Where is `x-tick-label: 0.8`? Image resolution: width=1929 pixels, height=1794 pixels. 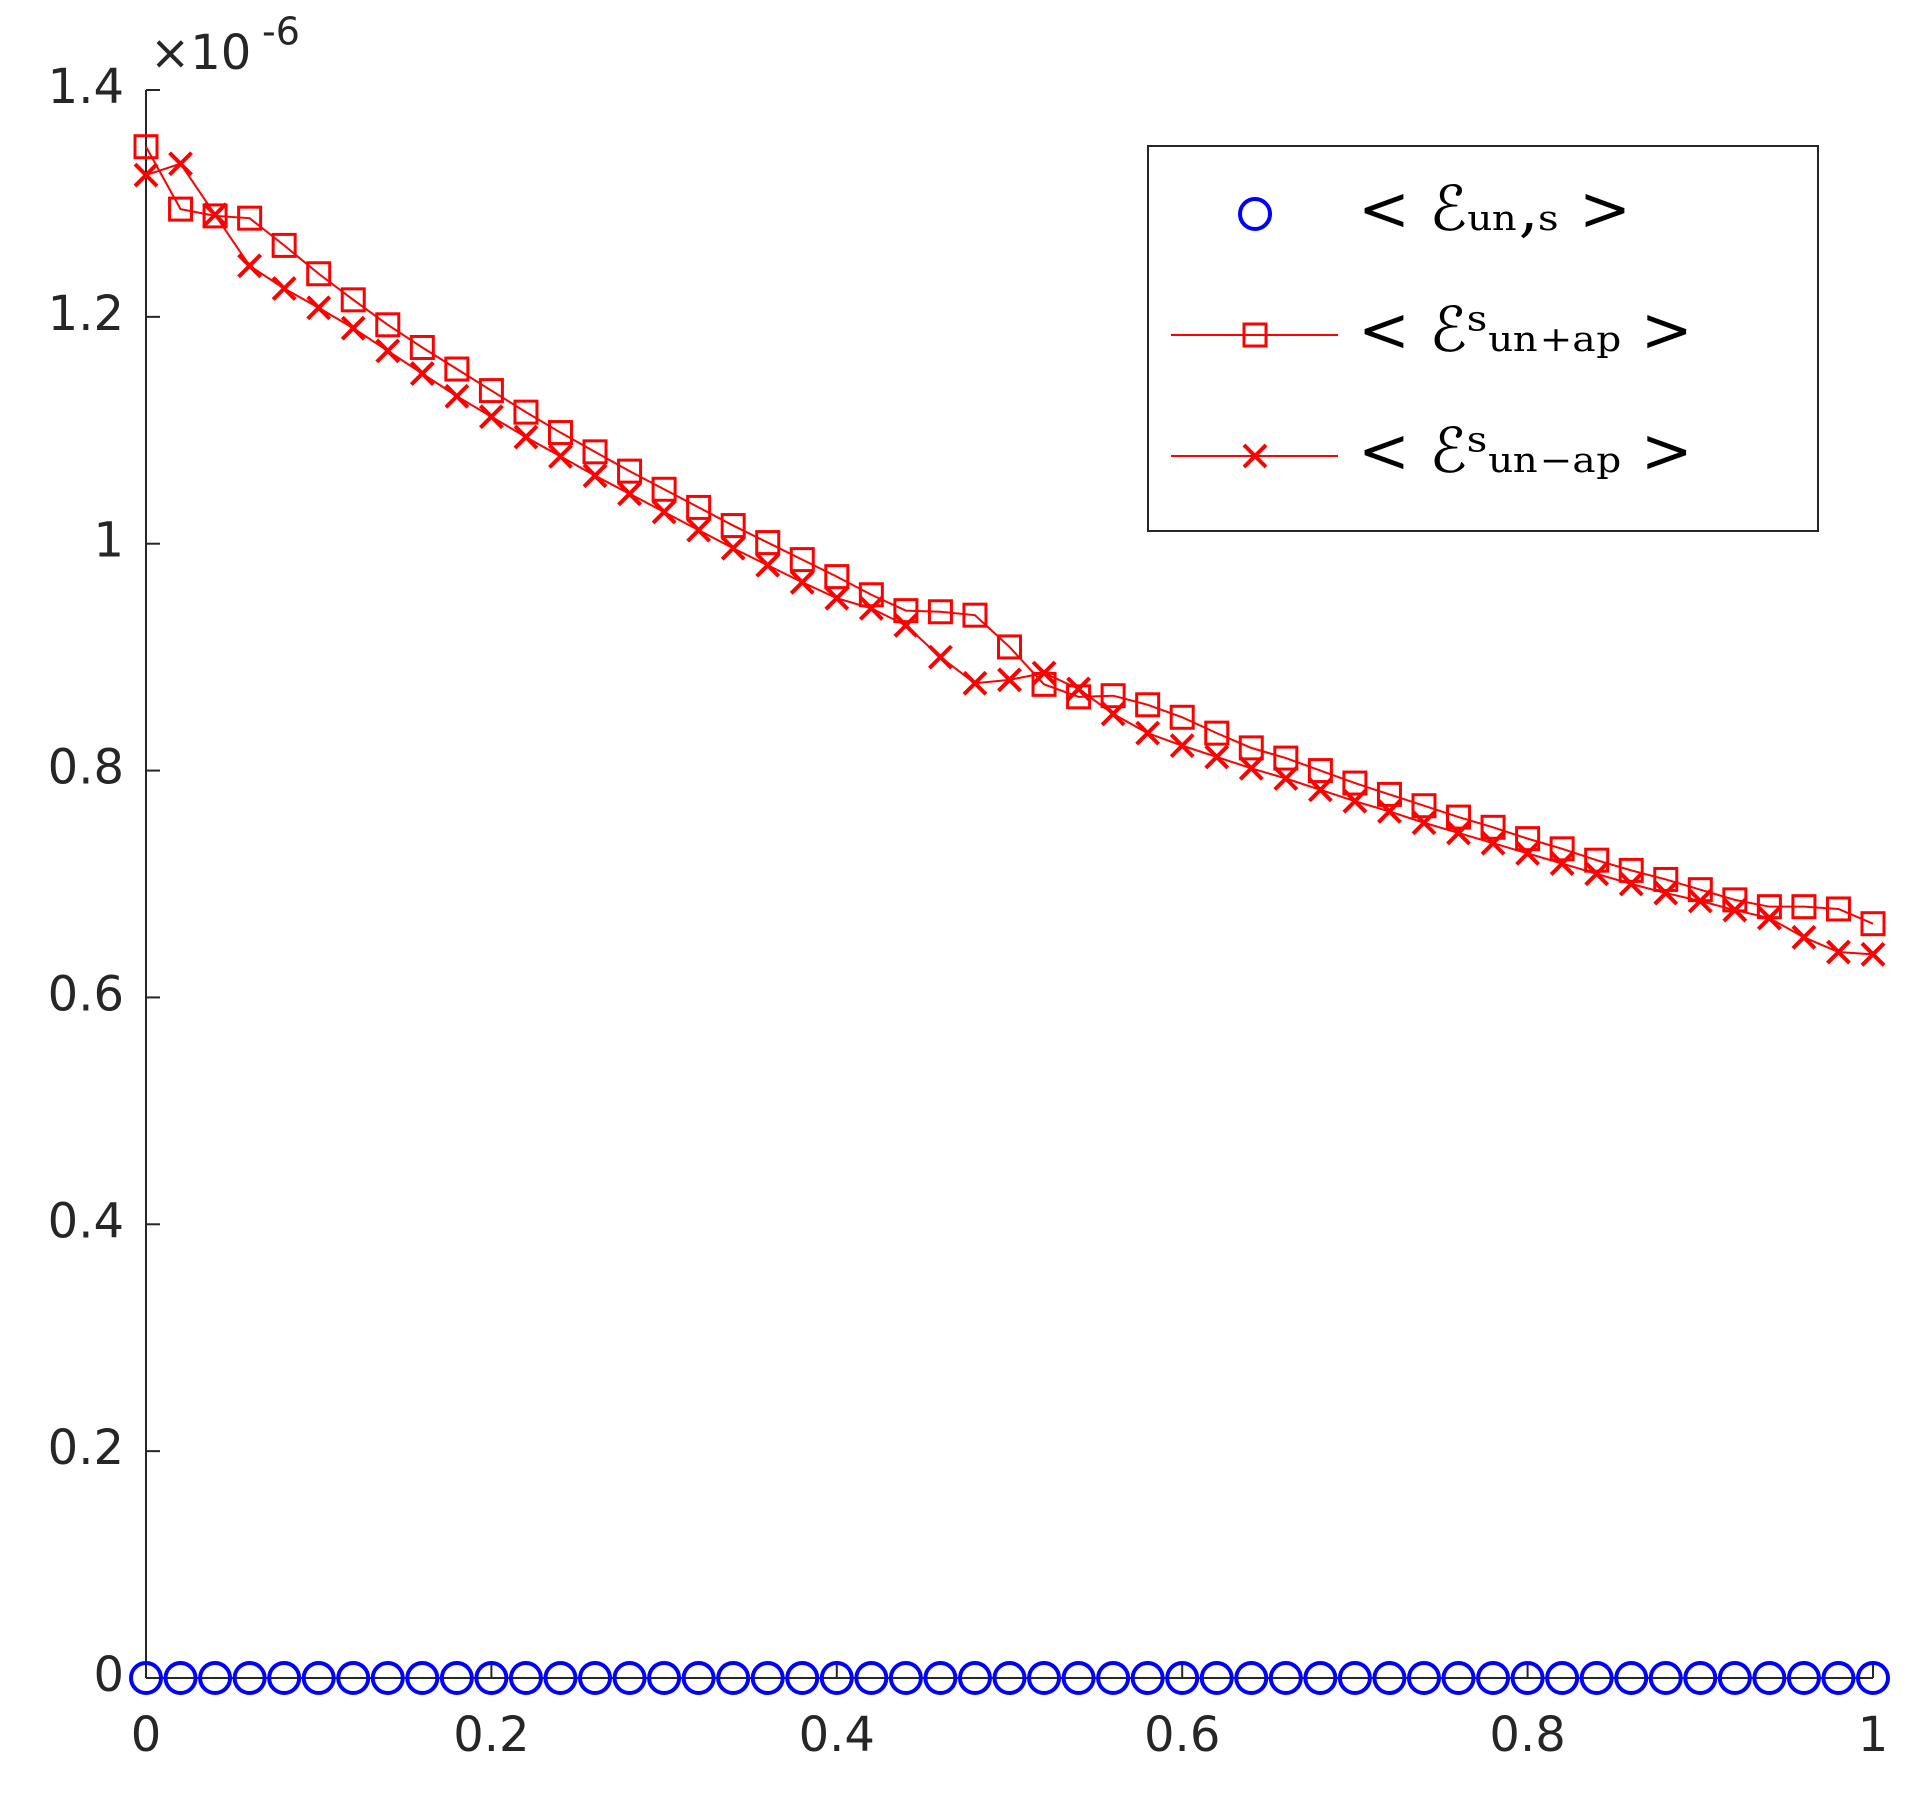 x-tick-label: 0.8 is located at coordinates (1527, 1735).